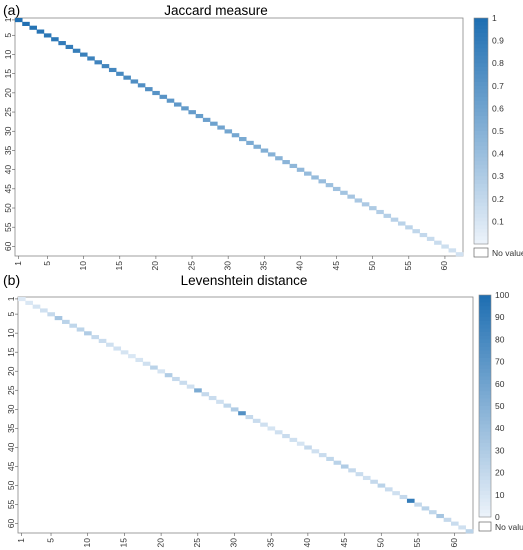 The height and width of the screenshot is (550, 523). Describe the element at coordinates (408, 266) in the screenshot. I see `x-tick-label: 55` at that location.